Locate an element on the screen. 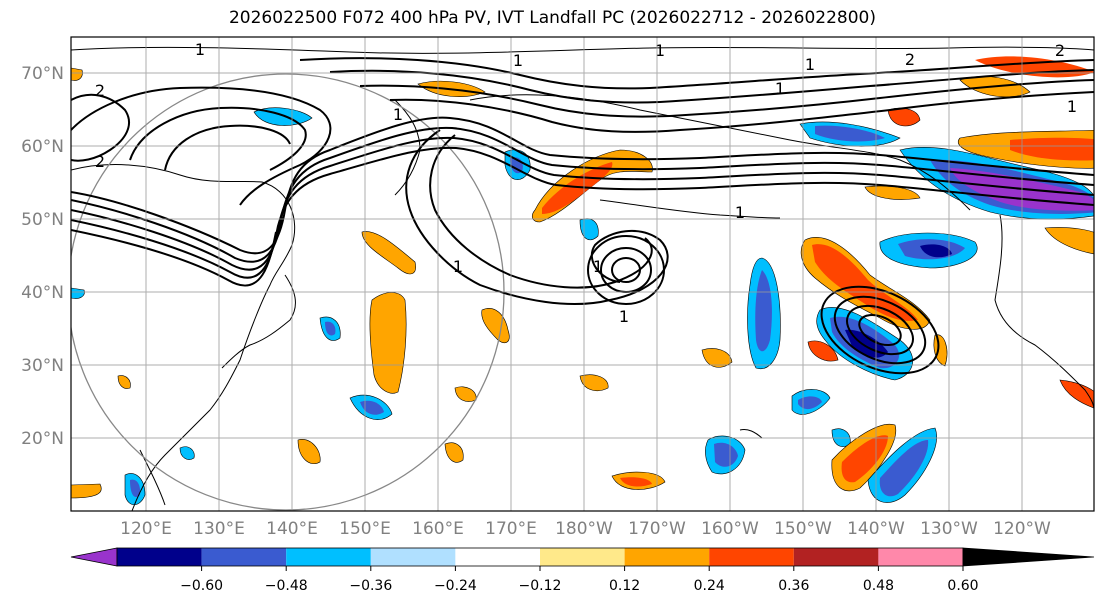 This screenshot has height=604, width=1105. lon-label: 150°E is located at coordinates (365, 529).